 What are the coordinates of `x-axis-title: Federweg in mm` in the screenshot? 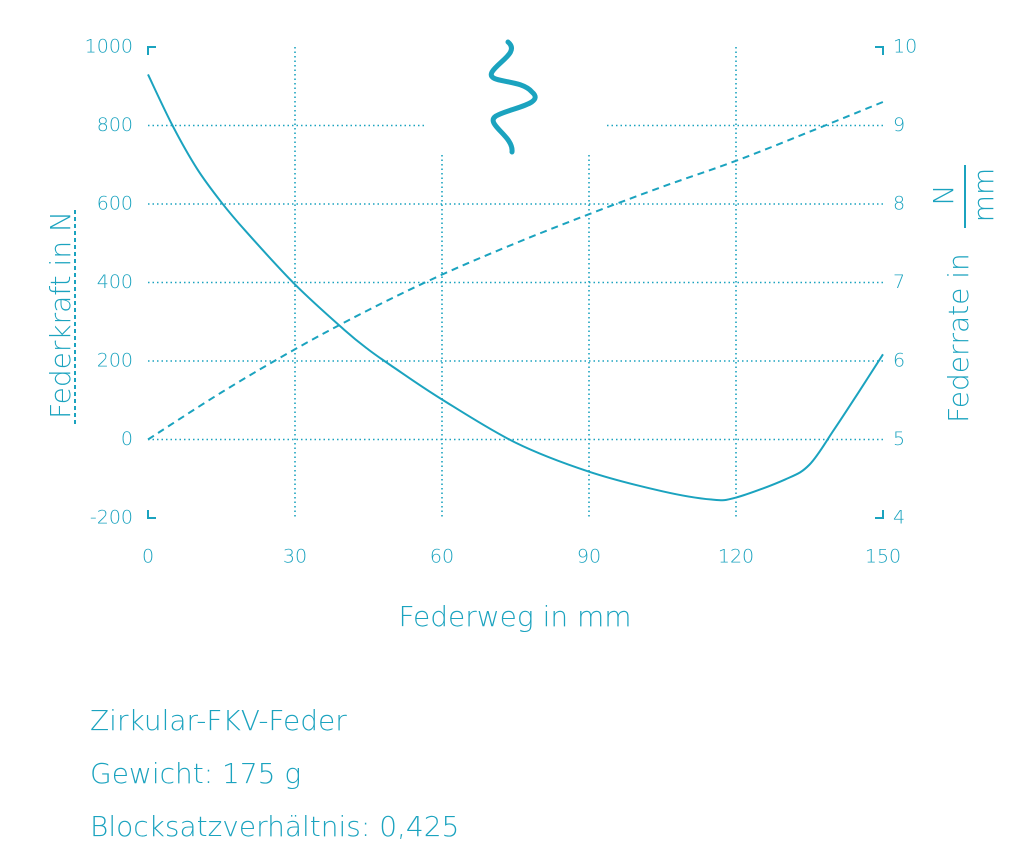 It's located at (514, 616).